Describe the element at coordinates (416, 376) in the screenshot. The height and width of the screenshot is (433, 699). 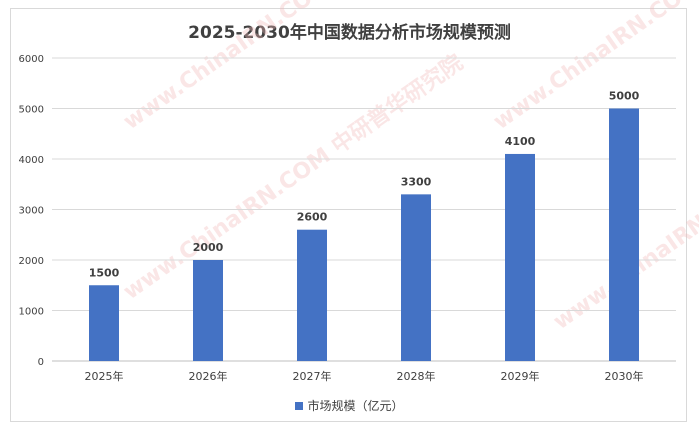
I see `x-tick-label: 2028年` at that location.